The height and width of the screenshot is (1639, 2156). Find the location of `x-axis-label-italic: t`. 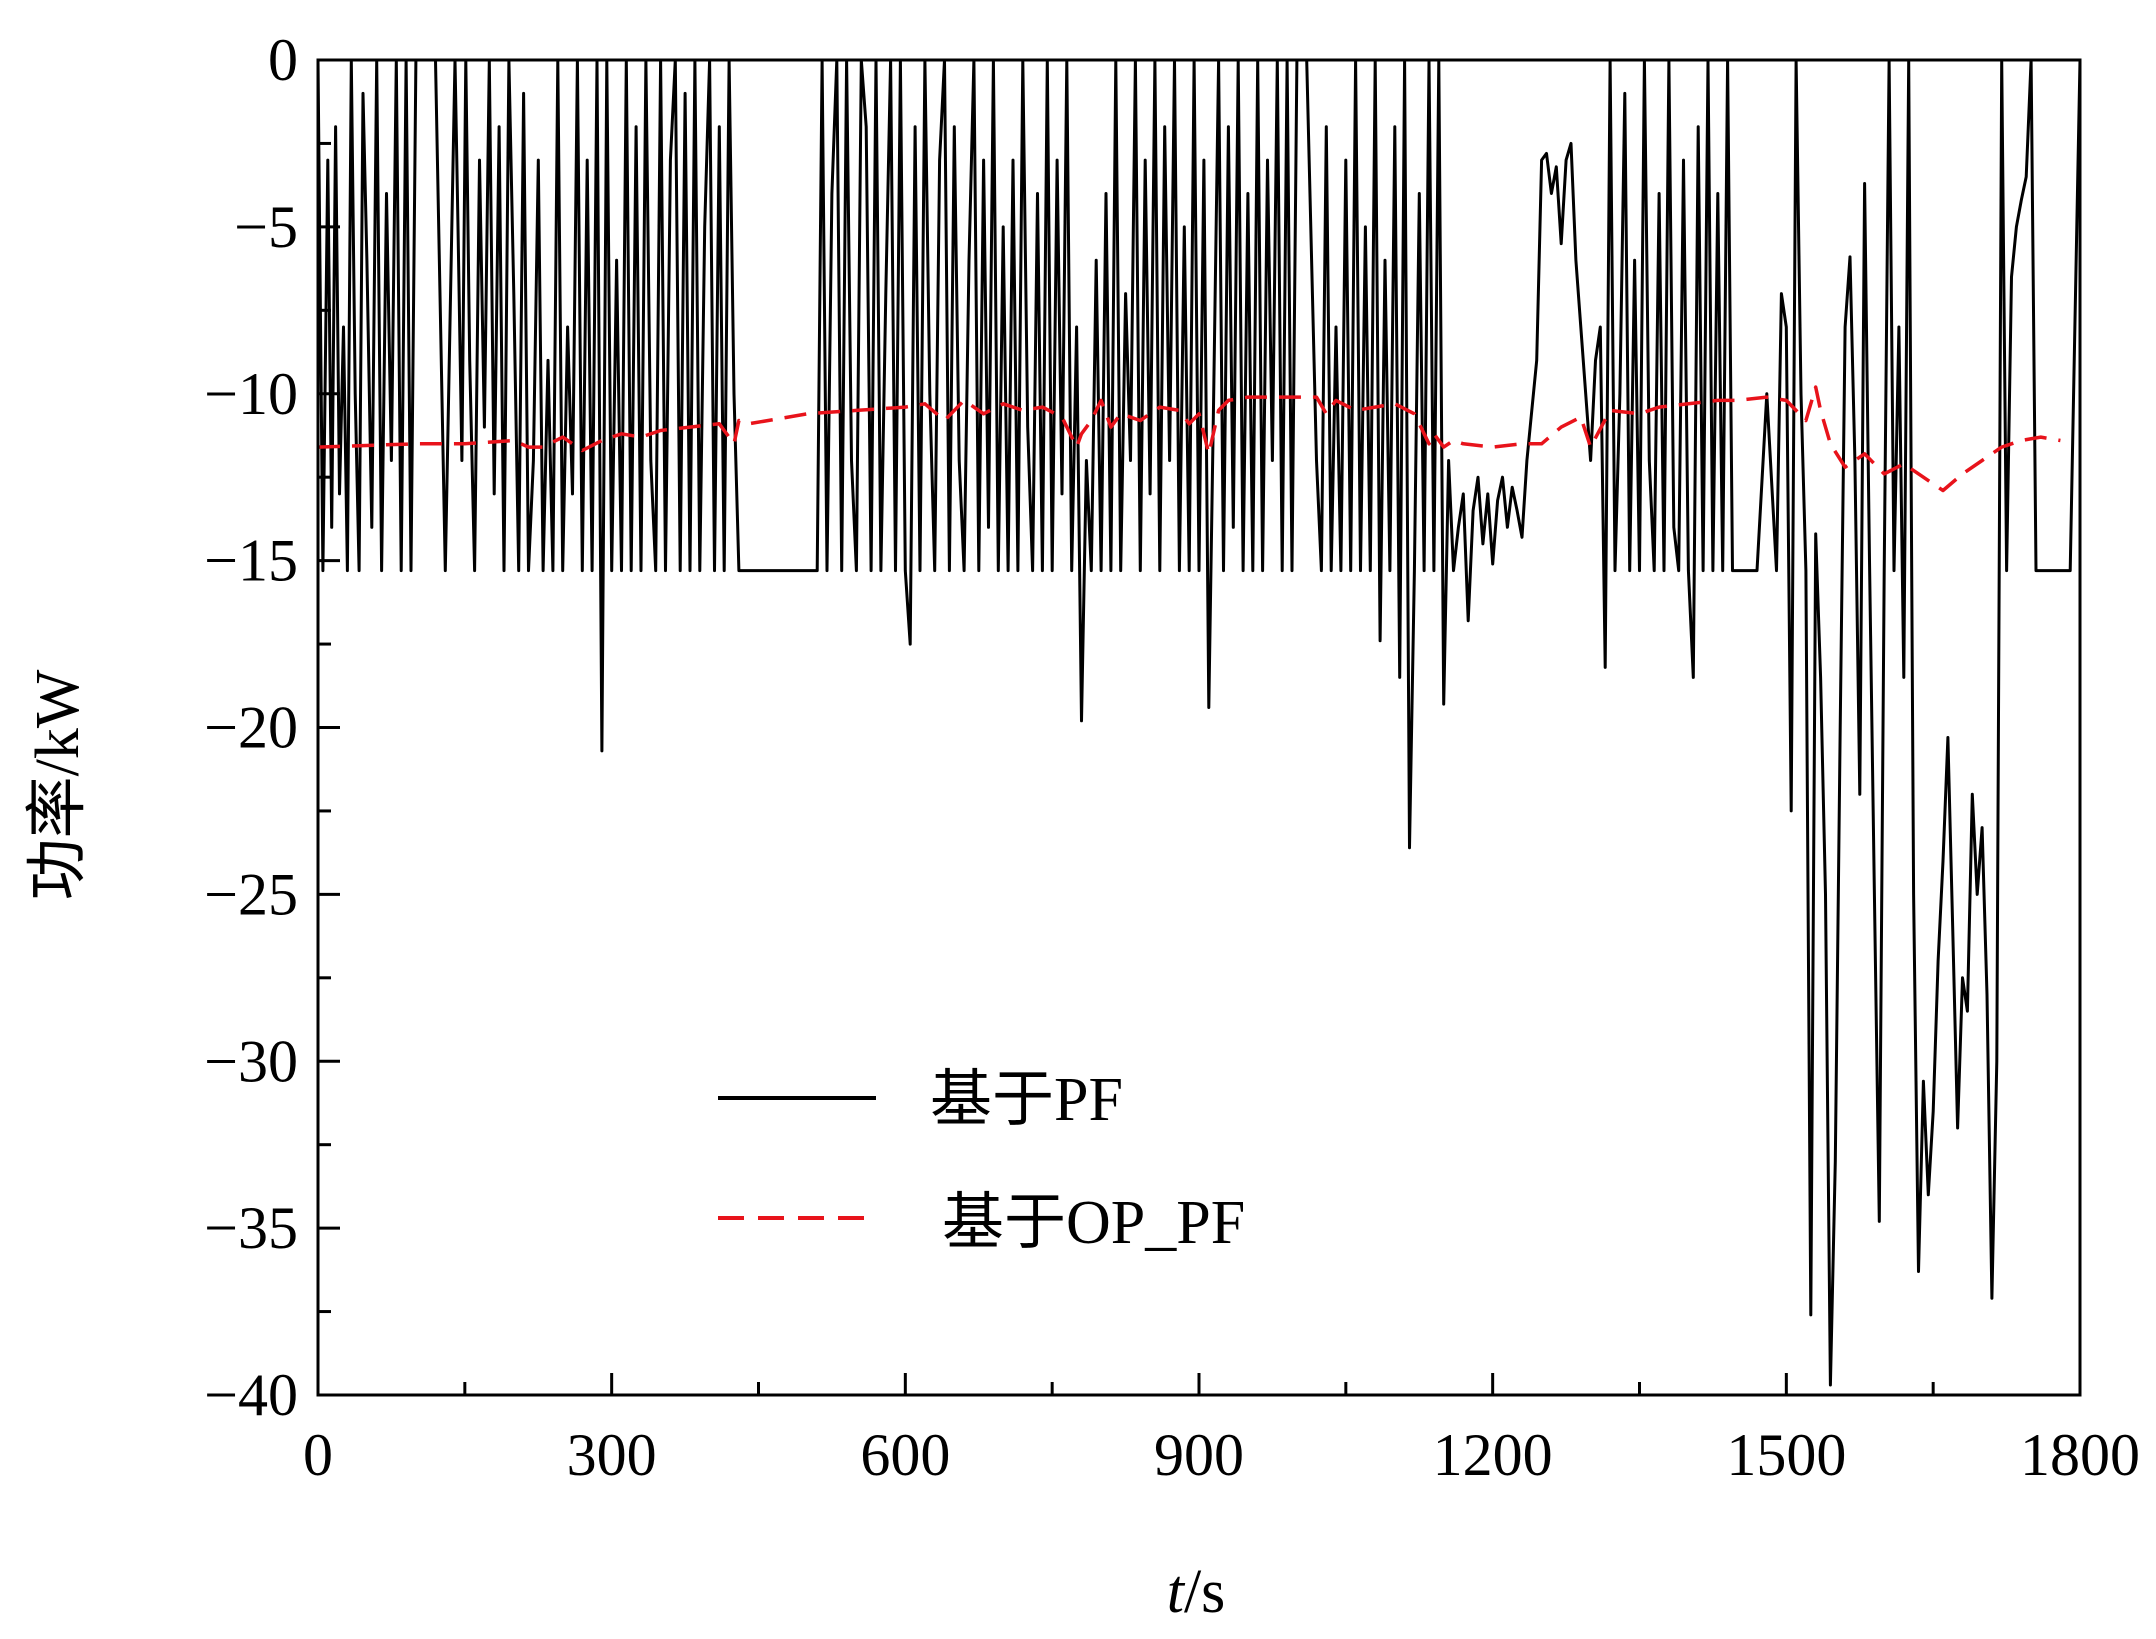

x-axis-label-italic: t is located at coordinates (1176, 1592).